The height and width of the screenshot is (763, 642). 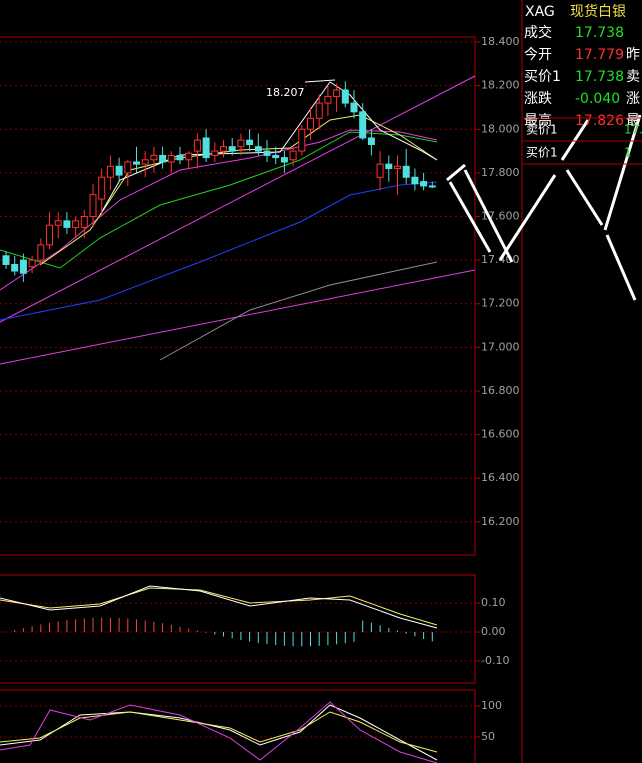 What do you see at coordinates (628, 153) in the screenshot?
I see `depth-value: 1` at bounding box center [628, 153].